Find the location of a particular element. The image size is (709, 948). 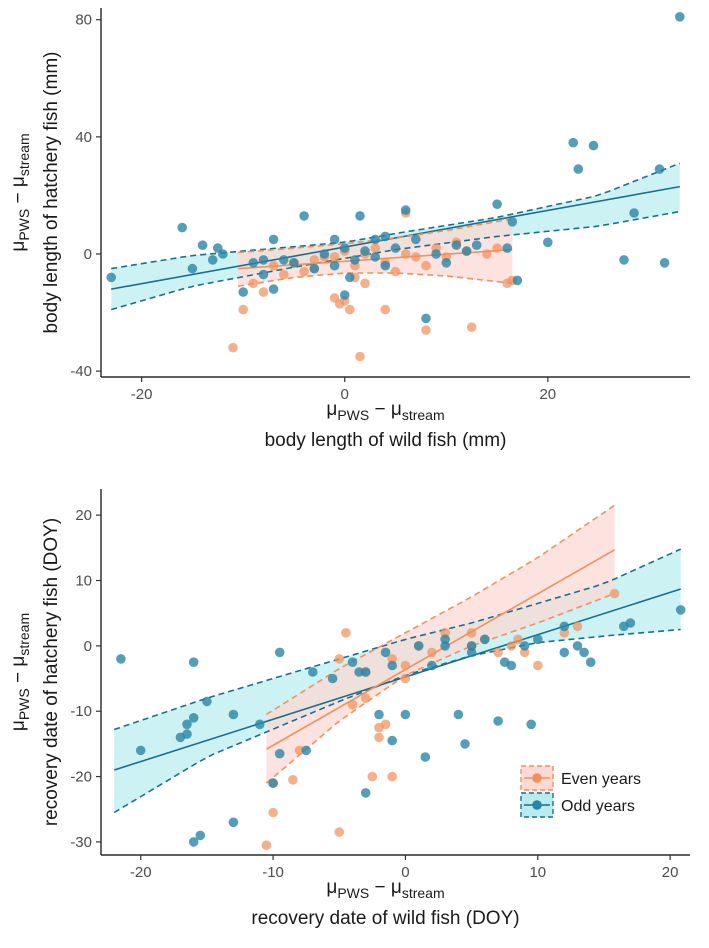

legend: Even years Odd years is located at coordinates (580, 791).